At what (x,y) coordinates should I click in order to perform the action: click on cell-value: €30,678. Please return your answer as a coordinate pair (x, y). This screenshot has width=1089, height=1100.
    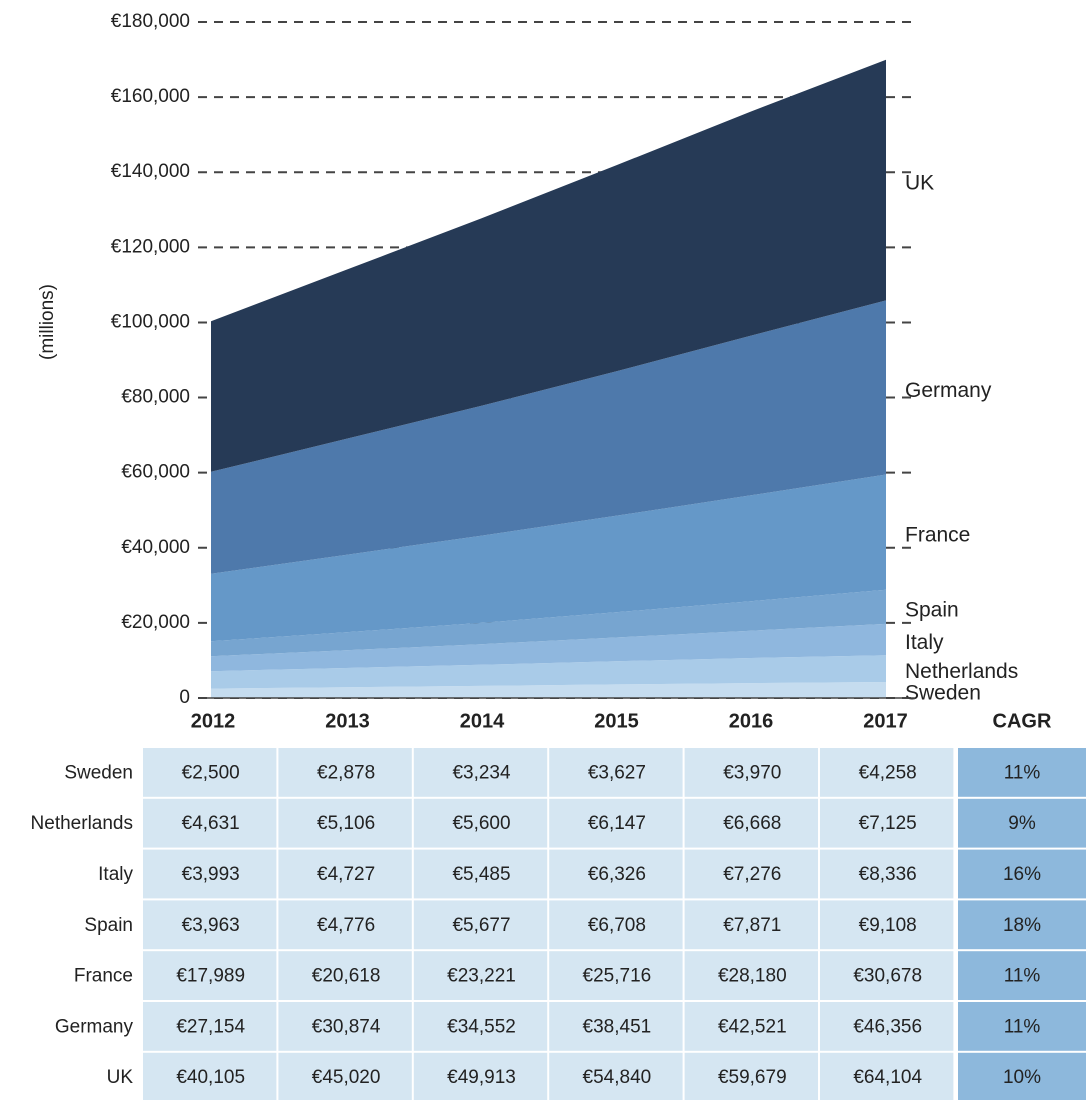
    Looking at the image, I should click on (887, 976).